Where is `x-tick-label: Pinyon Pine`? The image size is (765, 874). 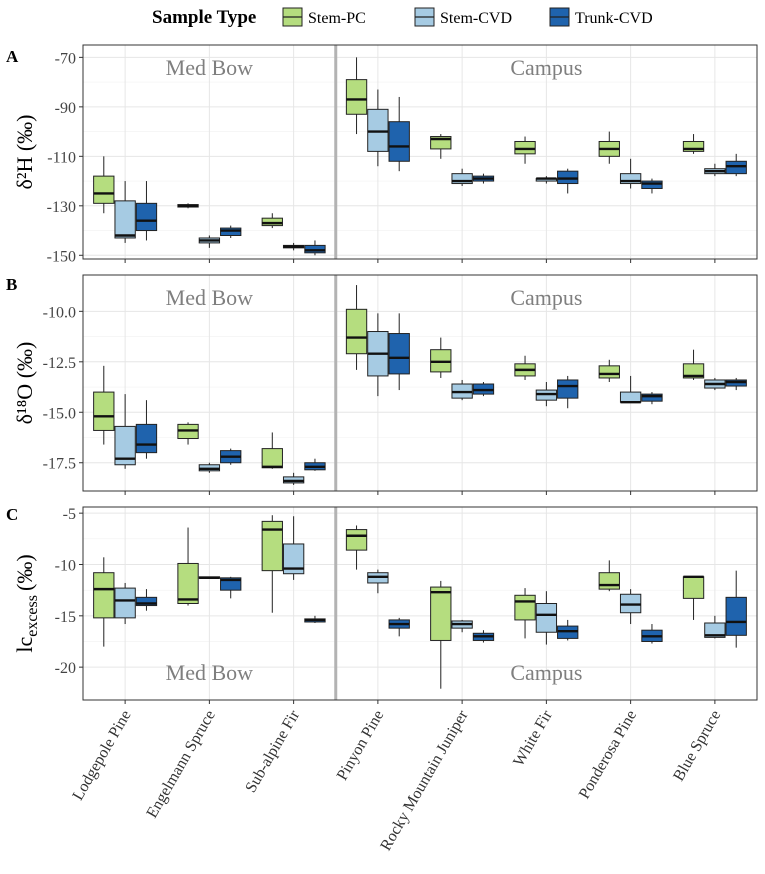 x-tick-label: Pinyon Pine is located at coordinates (361, 746).